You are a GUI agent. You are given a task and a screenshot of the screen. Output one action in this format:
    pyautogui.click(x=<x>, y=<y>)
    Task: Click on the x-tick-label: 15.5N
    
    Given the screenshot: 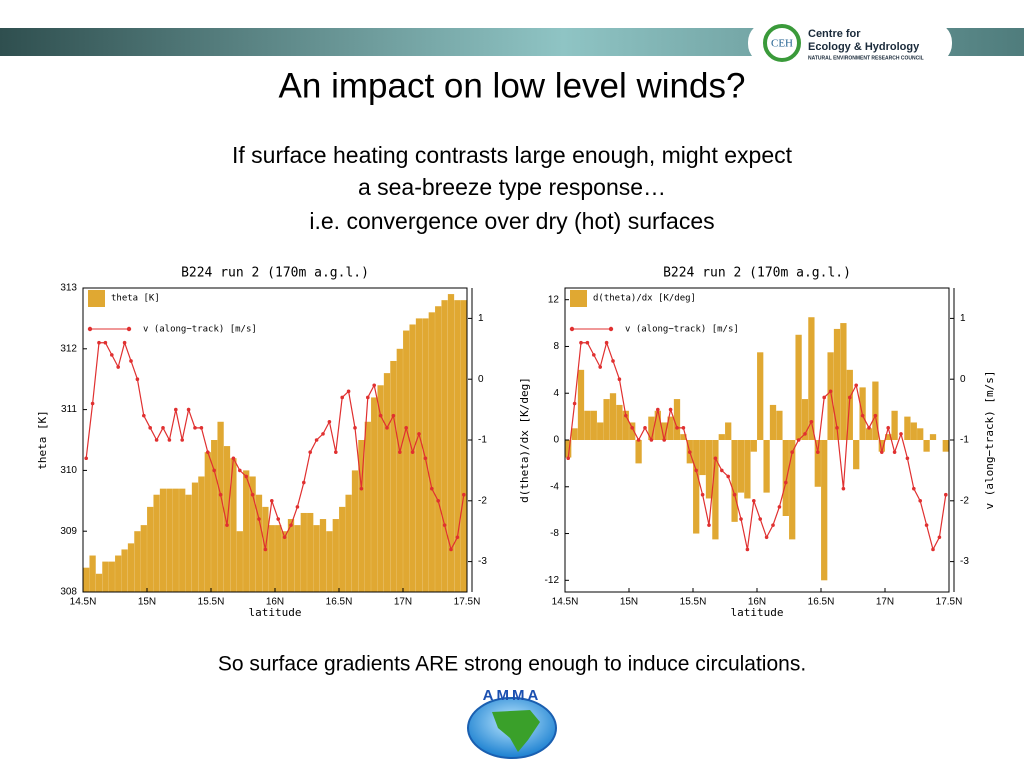 What is the action you would take?
    pyautogui.click(x=693, y=602)
    